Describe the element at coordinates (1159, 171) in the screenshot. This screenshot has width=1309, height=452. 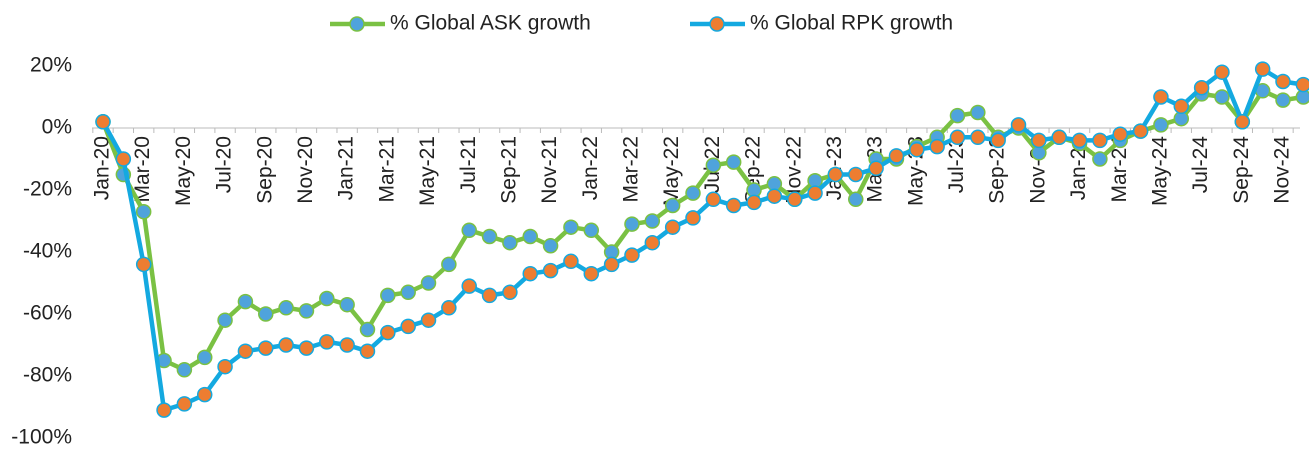
I see `x-tick-label: May-24` at that location.